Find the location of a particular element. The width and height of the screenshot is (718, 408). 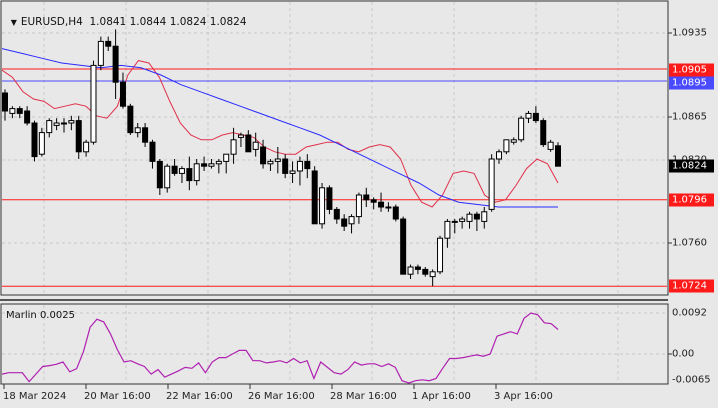

time-label: 20 Mar 16:00 is located at coordinates (117, 396).